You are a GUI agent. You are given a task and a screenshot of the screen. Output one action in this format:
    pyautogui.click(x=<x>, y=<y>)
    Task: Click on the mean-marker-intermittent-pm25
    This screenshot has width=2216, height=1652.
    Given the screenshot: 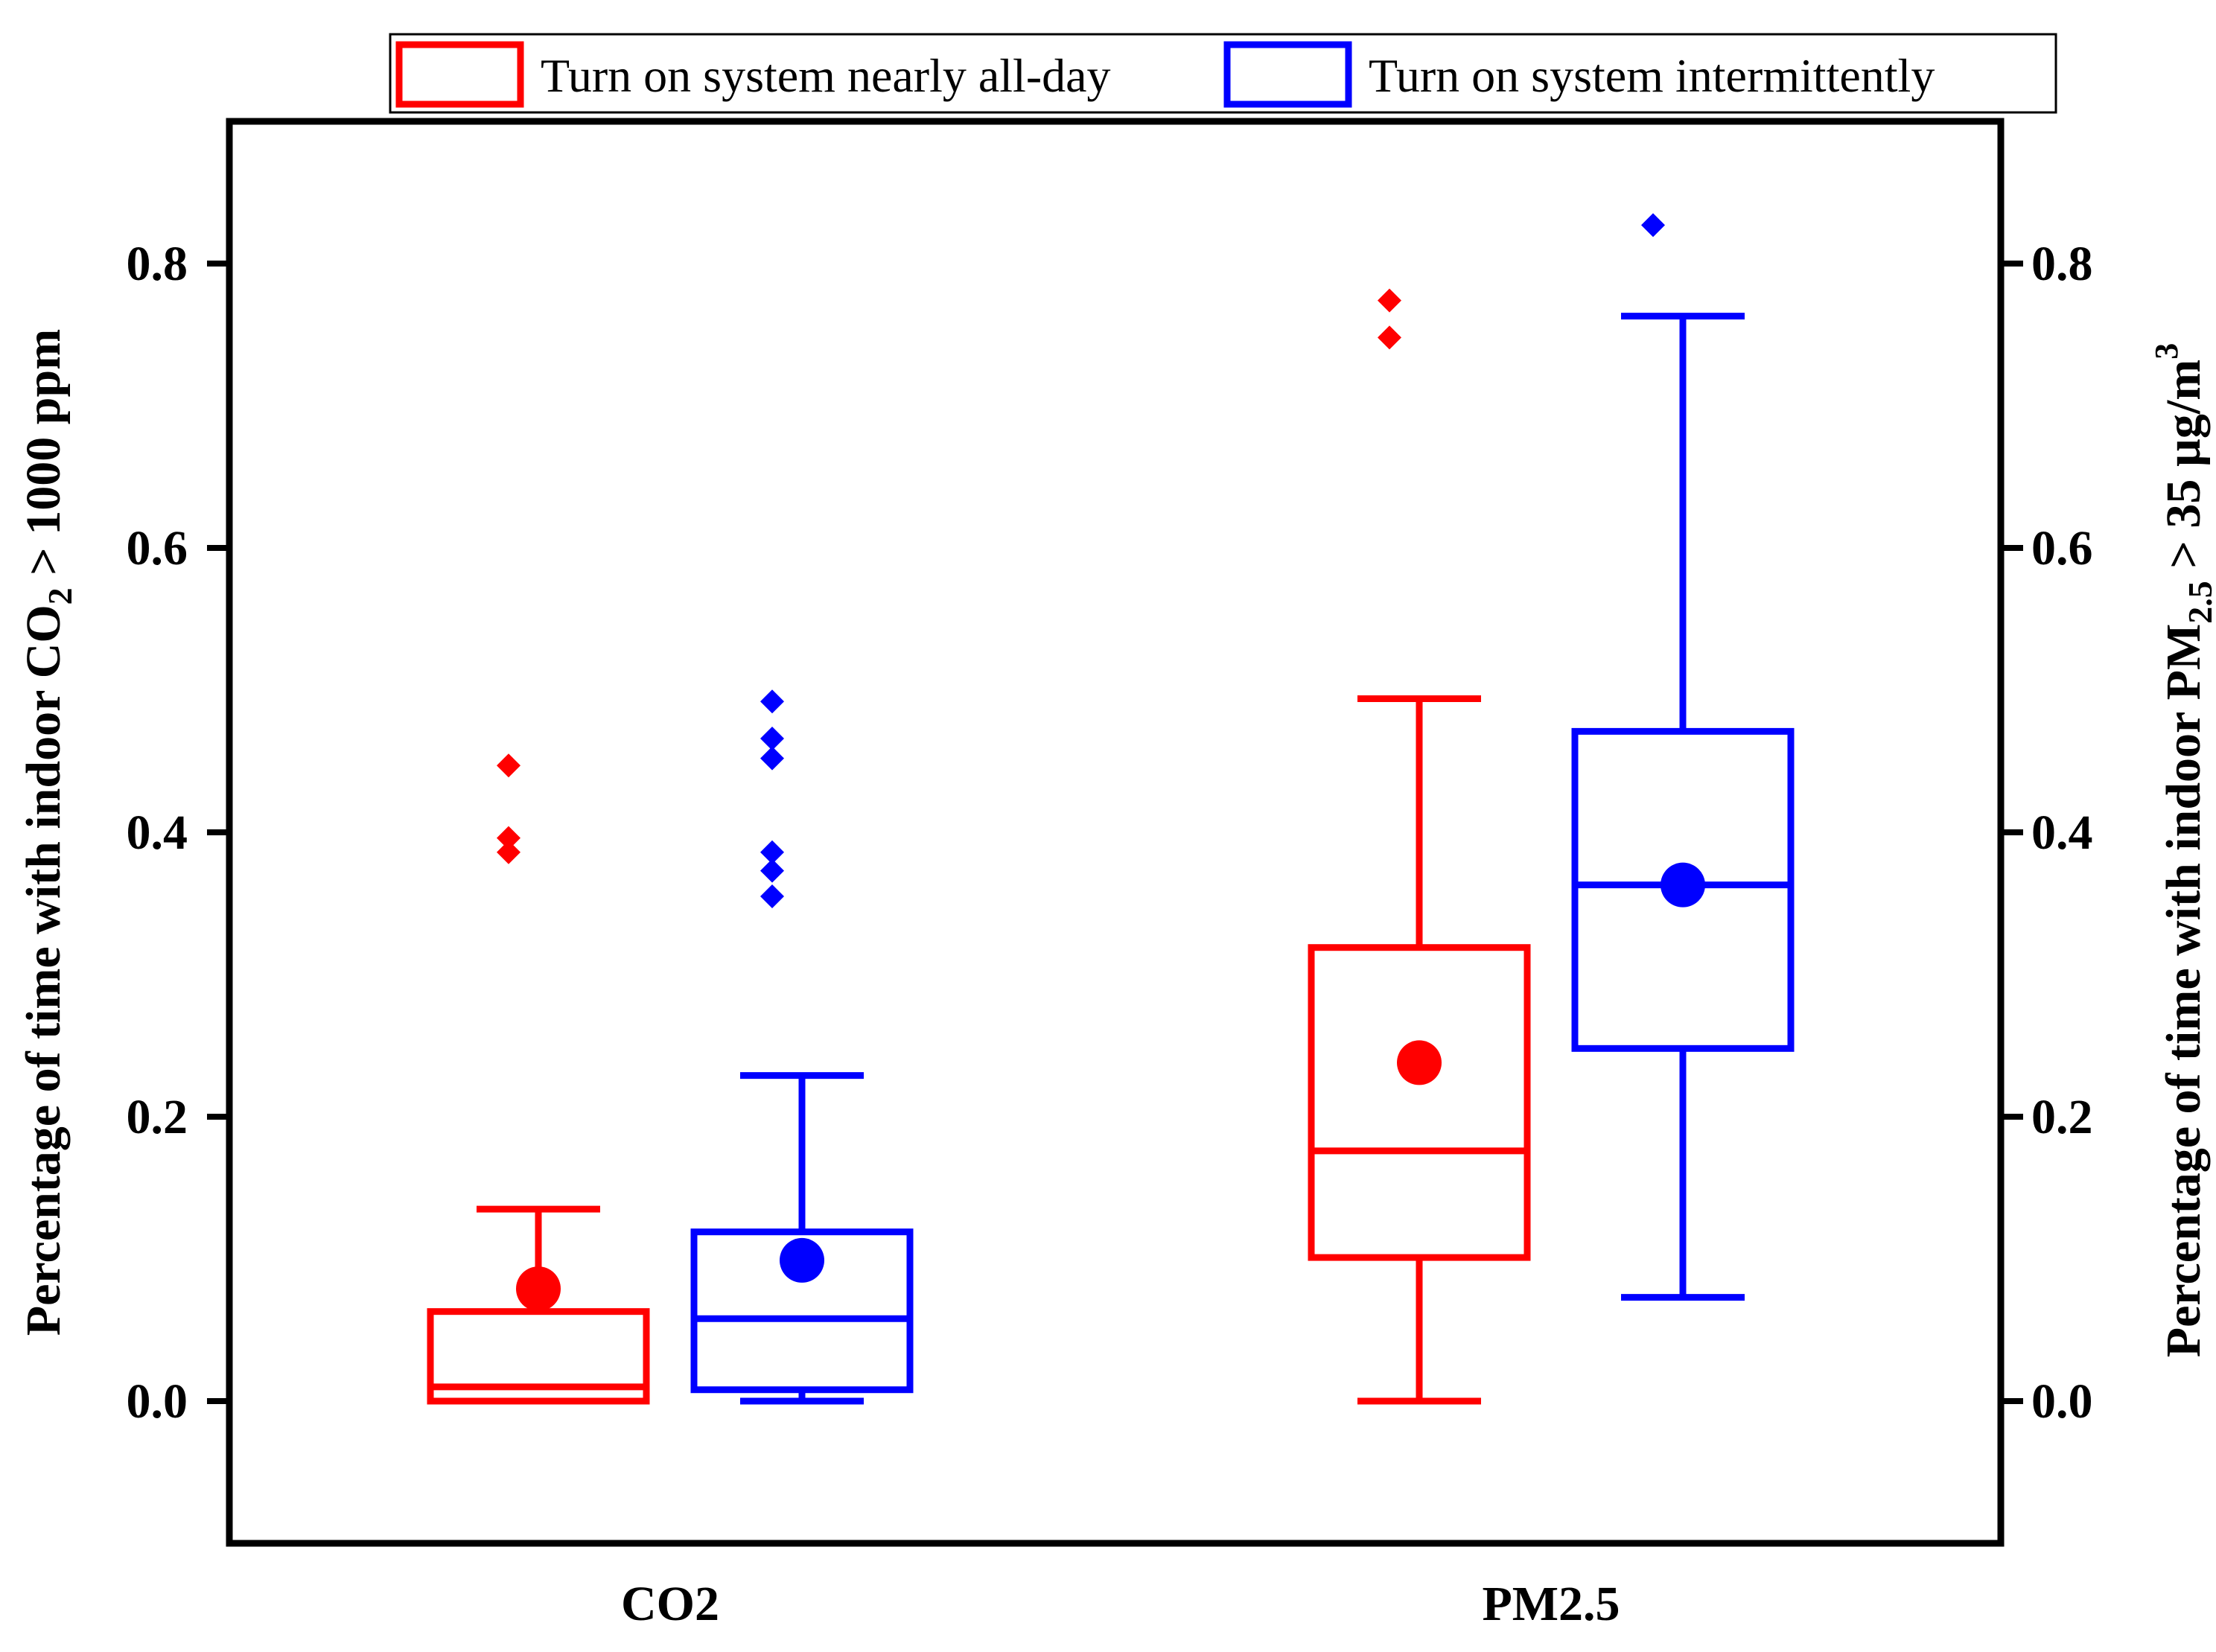 What is the action you would take?
    pyautogui.click(x=1683, y=885)
    